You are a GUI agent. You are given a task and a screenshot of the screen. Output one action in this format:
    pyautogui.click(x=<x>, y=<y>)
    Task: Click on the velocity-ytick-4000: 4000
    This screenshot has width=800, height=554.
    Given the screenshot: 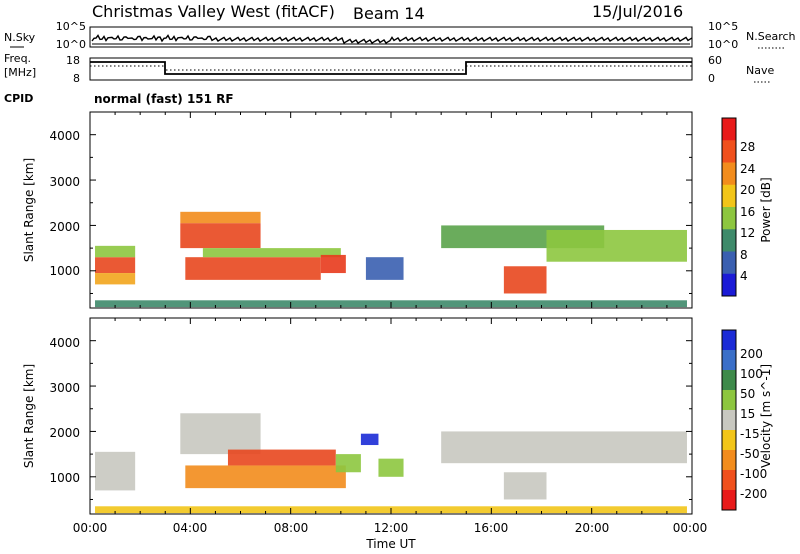 What is the action you would take?
    pyautogui.click(x=64, y=343)
    